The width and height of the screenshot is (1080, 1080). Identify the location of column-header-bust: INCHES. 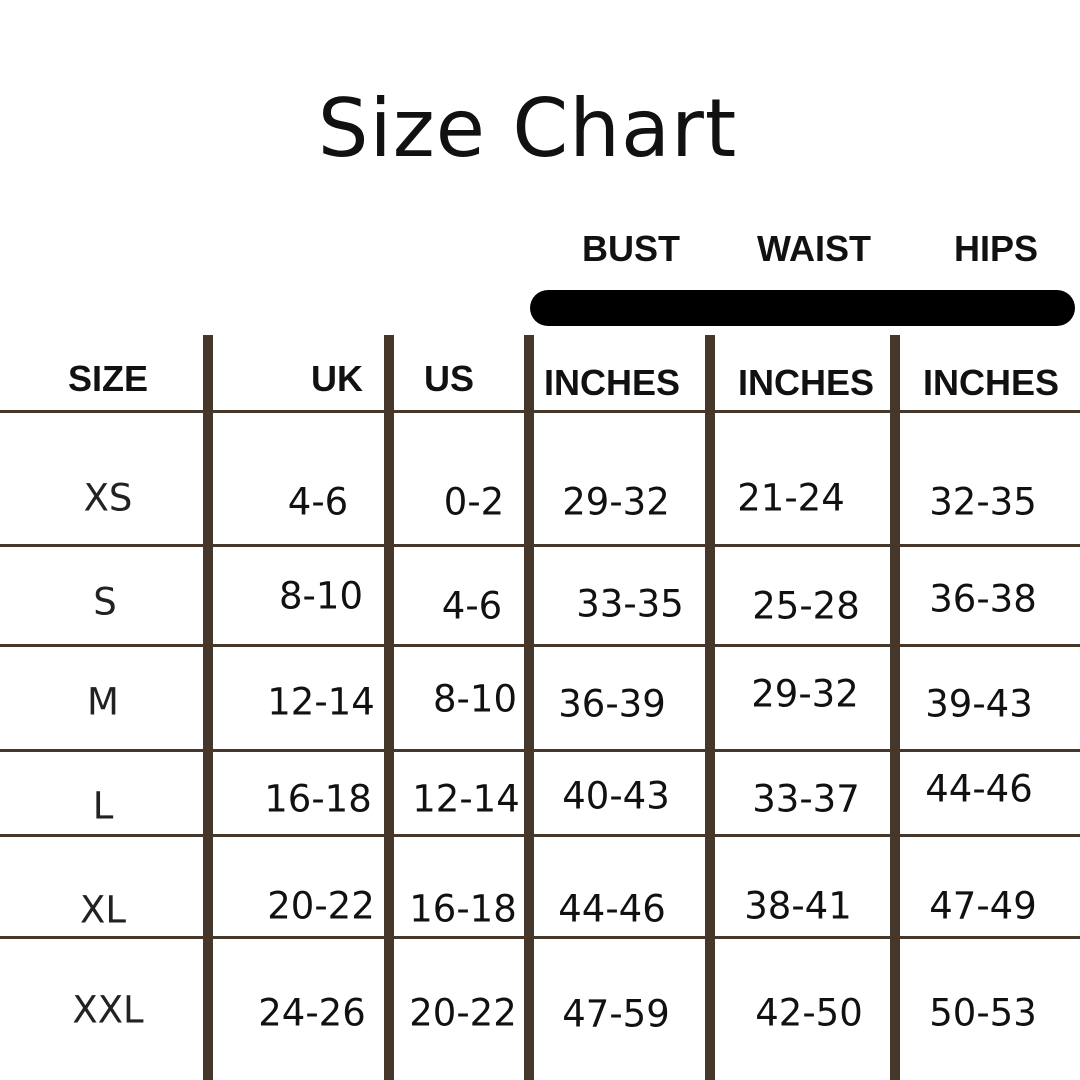
(612, 382).